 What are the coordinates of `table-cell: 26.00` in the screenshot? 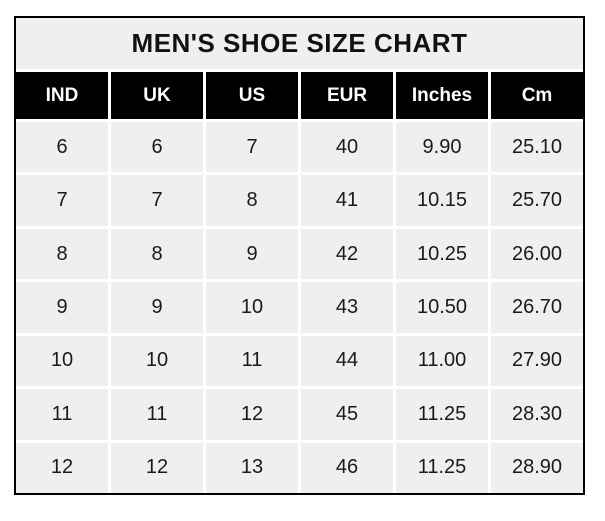 It's located at (537, 254).